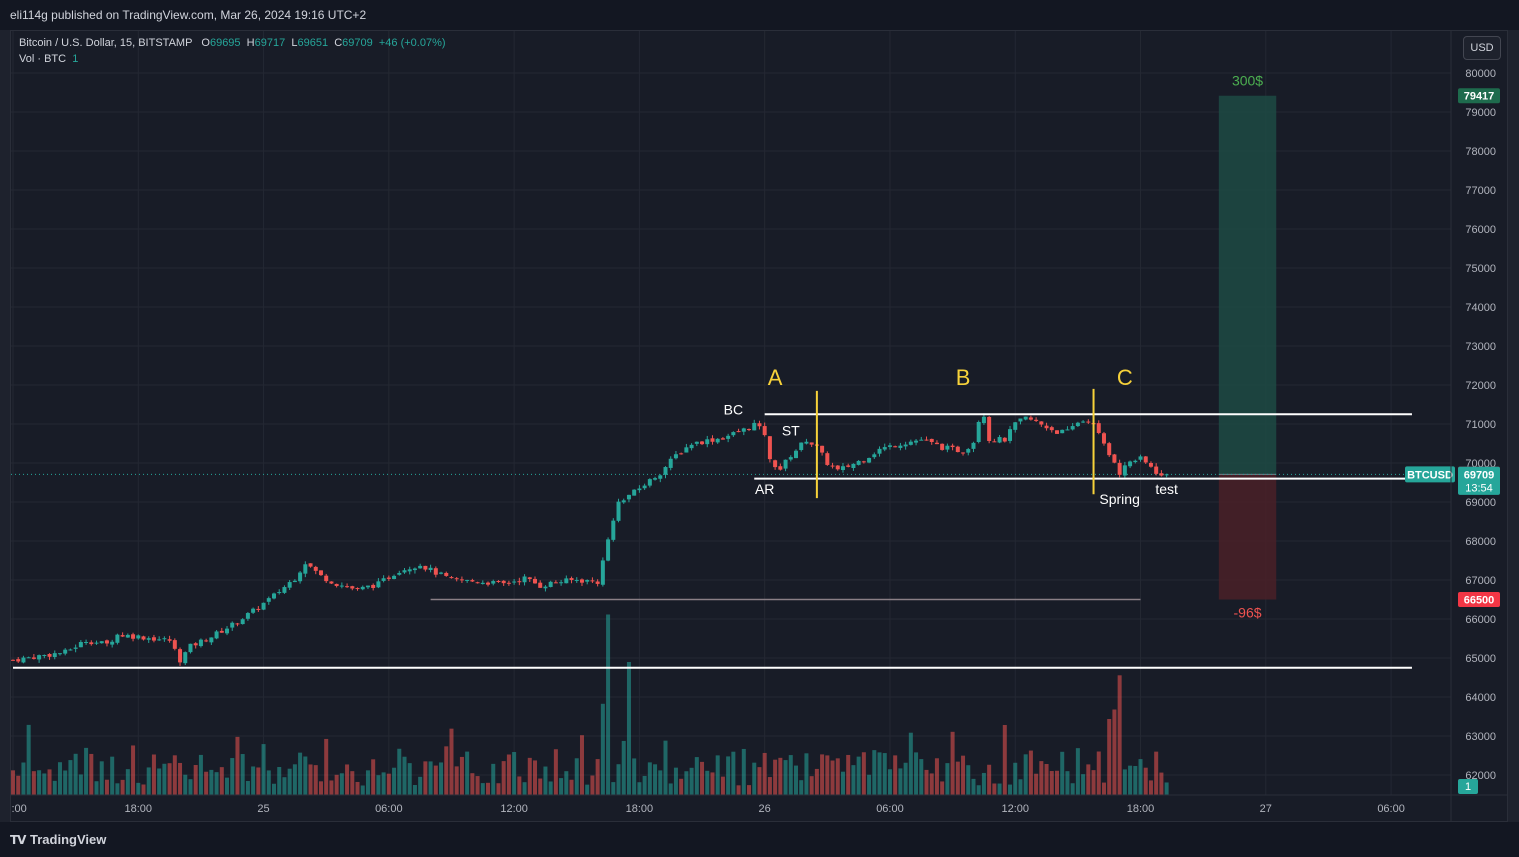 This screenshot has width=1519, height=857. I want to click on wyckoff-event-label: ST, so click(791, 431).